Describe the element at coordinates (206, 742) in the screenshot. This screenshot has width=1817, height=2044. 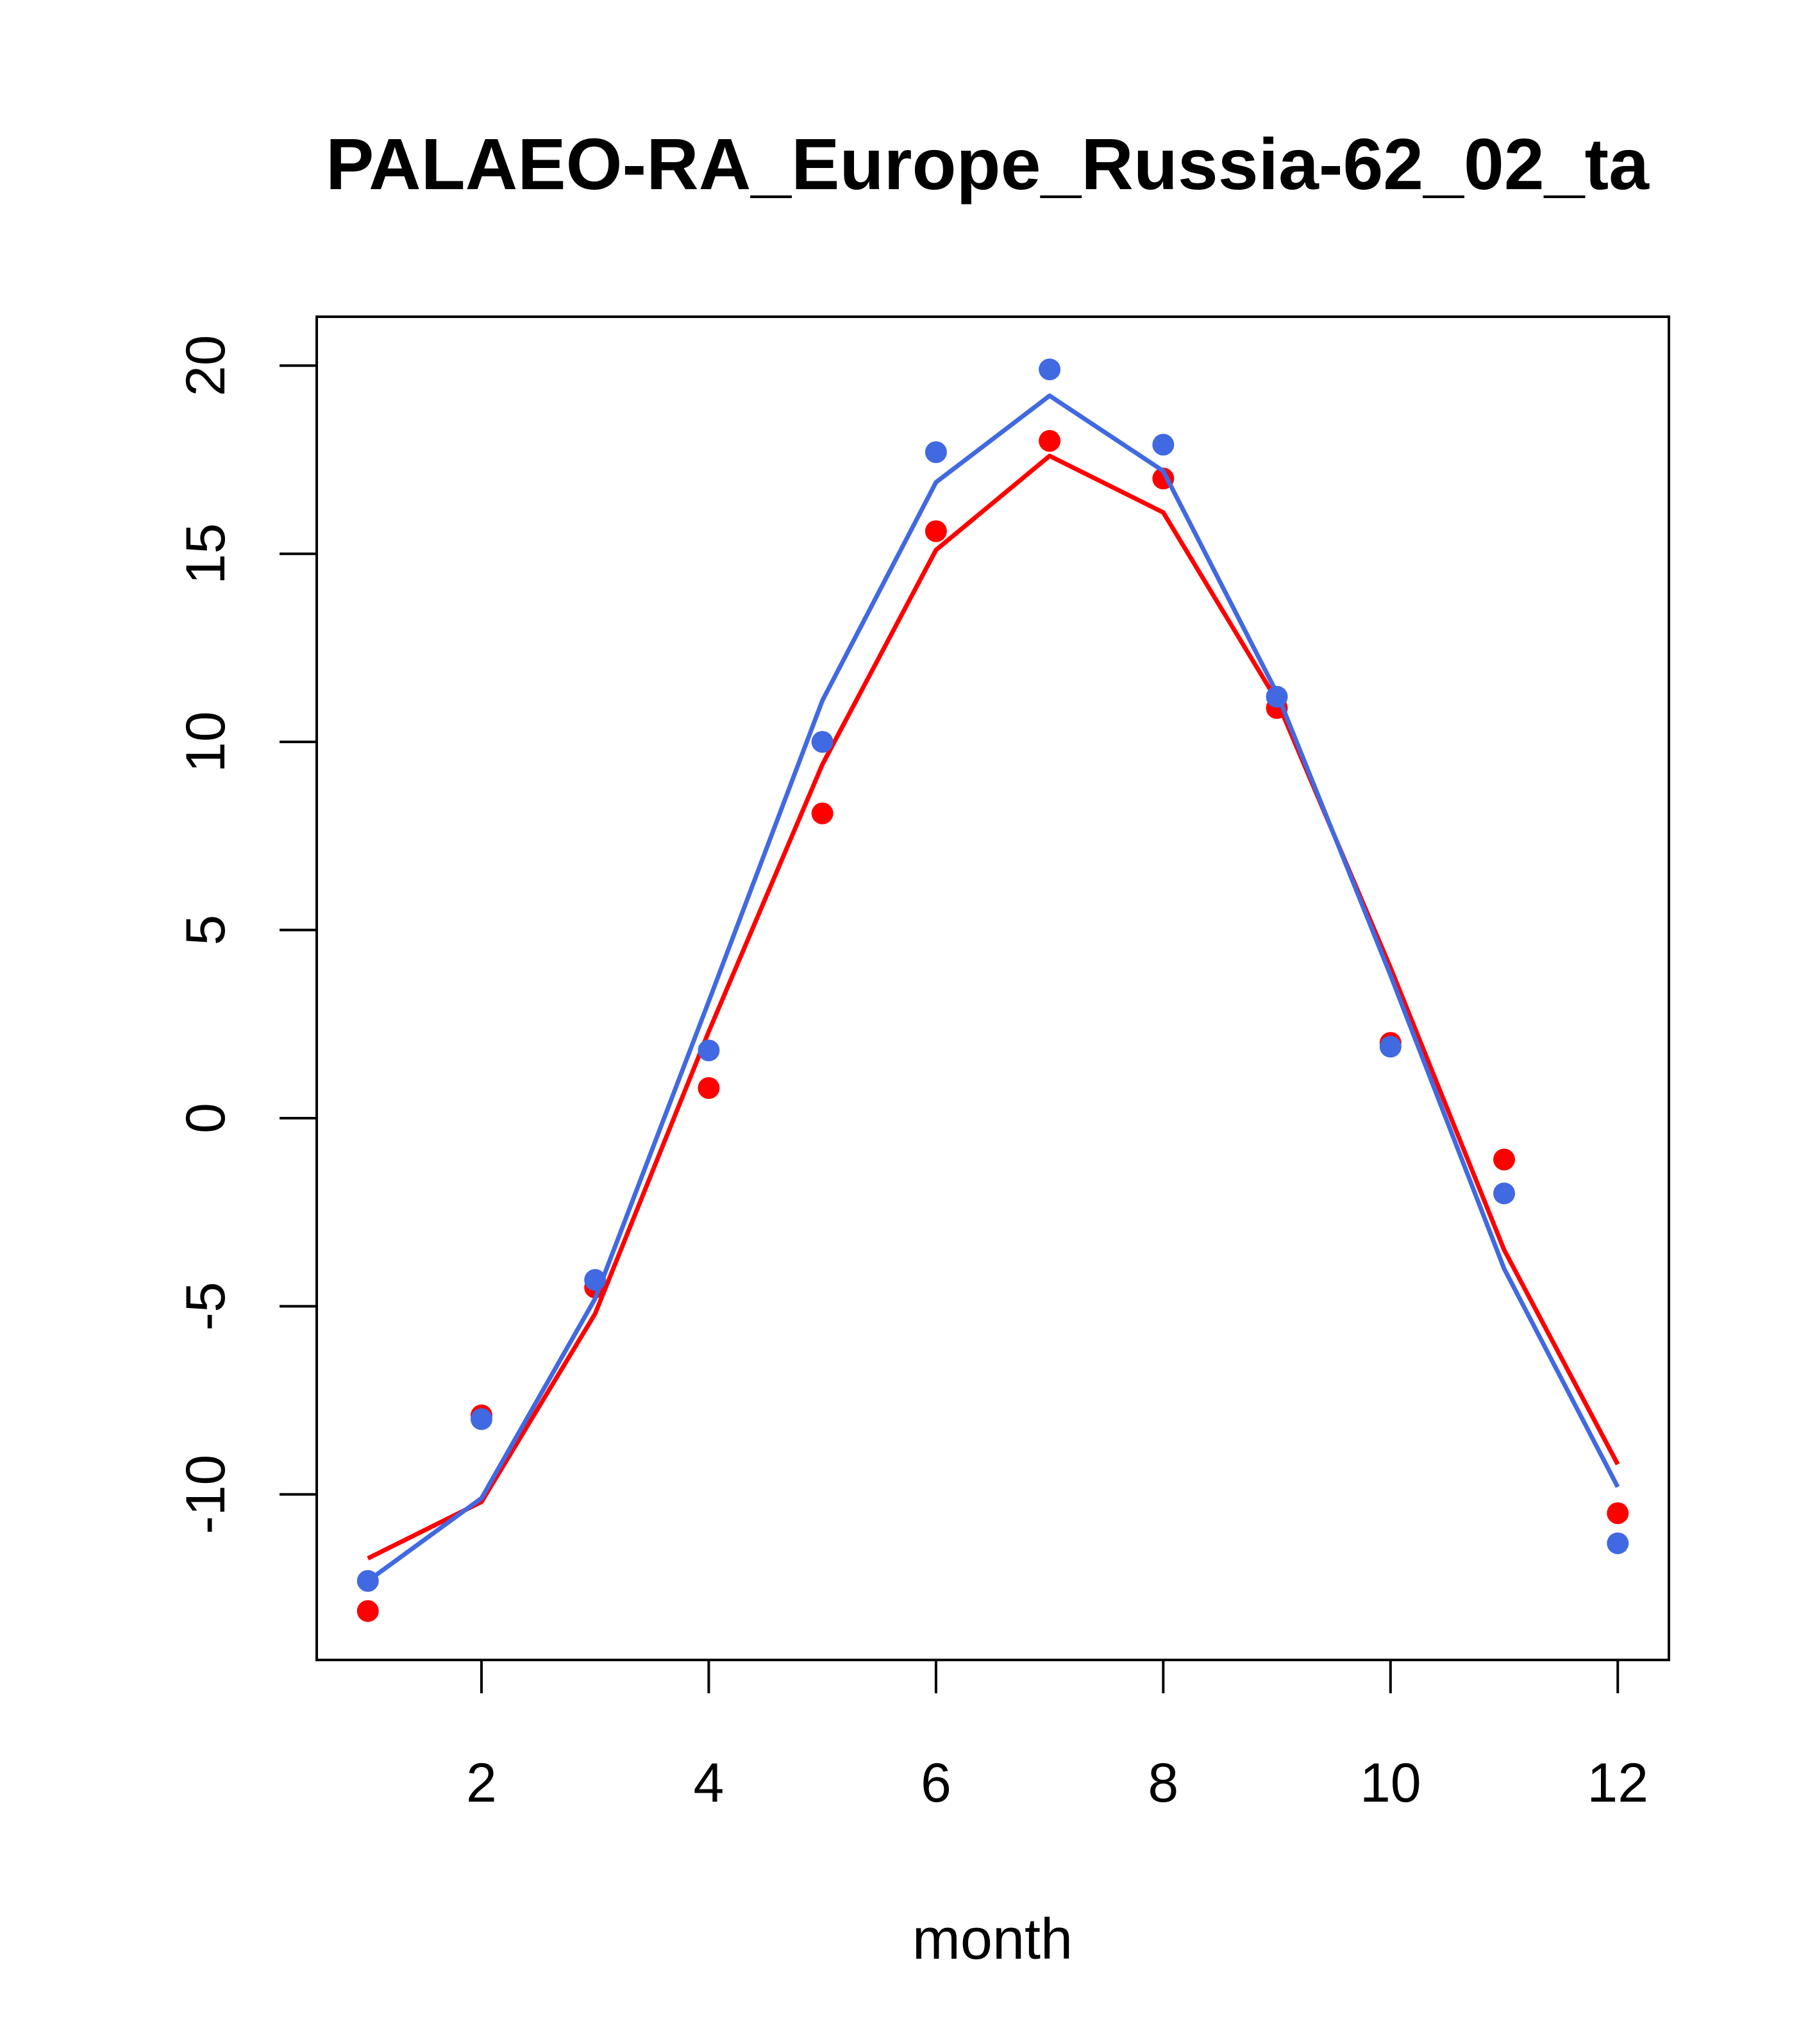
I see `y-tick-label: 10` at that location.